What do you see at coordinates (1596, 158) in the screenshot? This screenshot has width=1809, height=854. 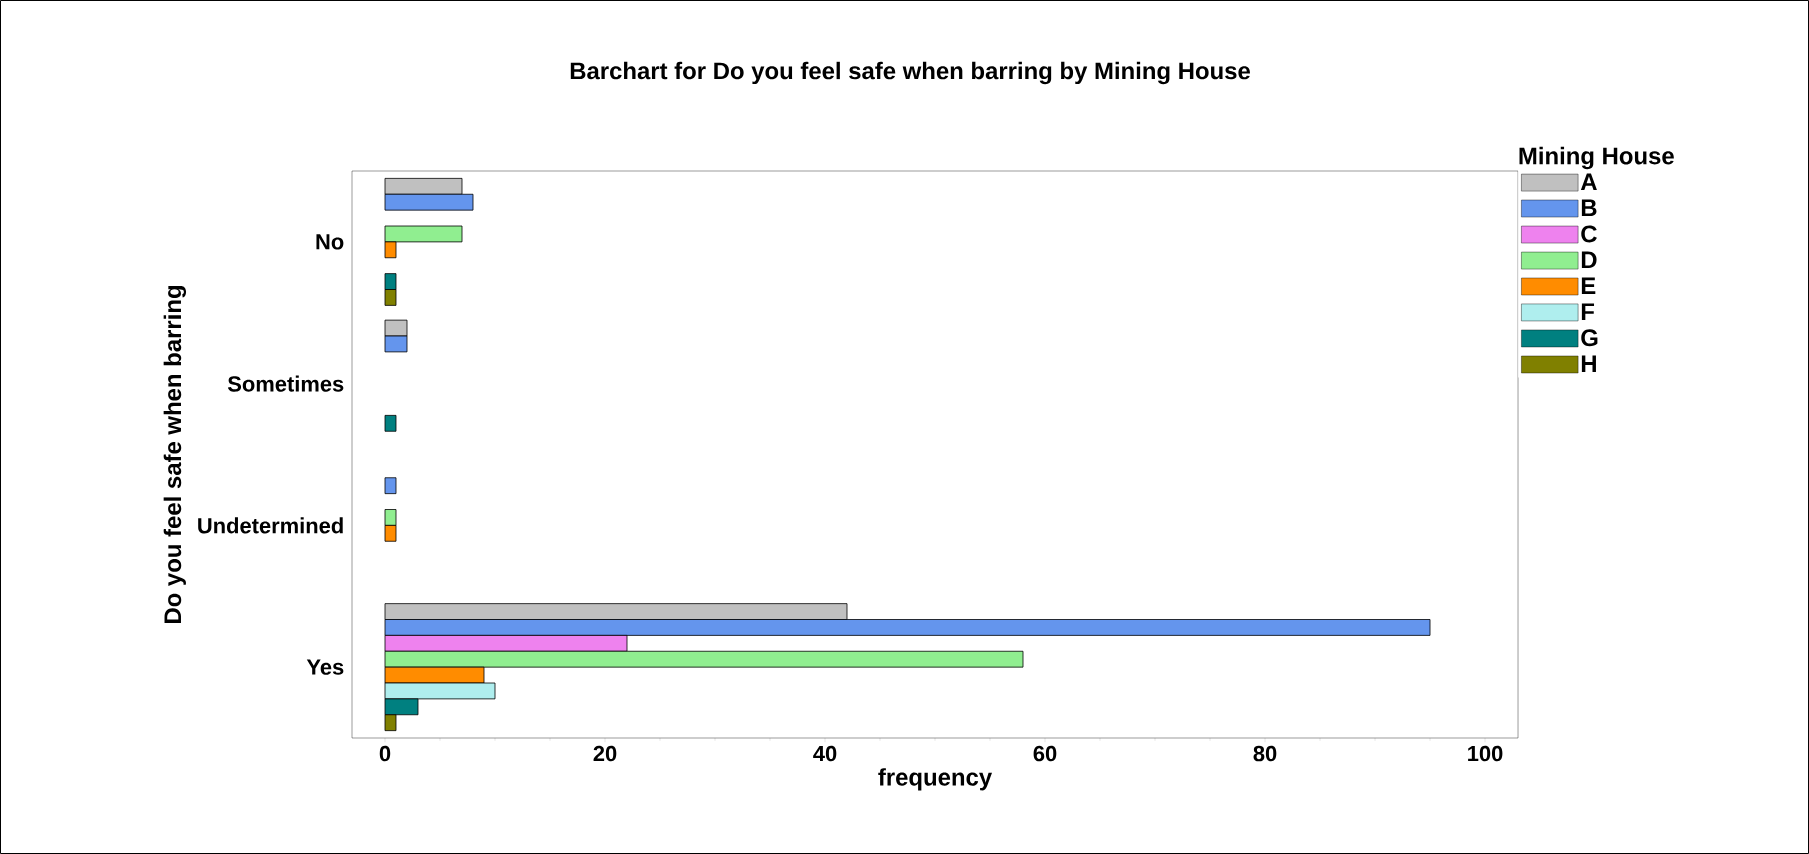 I see `legend-title: Mining House` at bounding box center [1596, 158].